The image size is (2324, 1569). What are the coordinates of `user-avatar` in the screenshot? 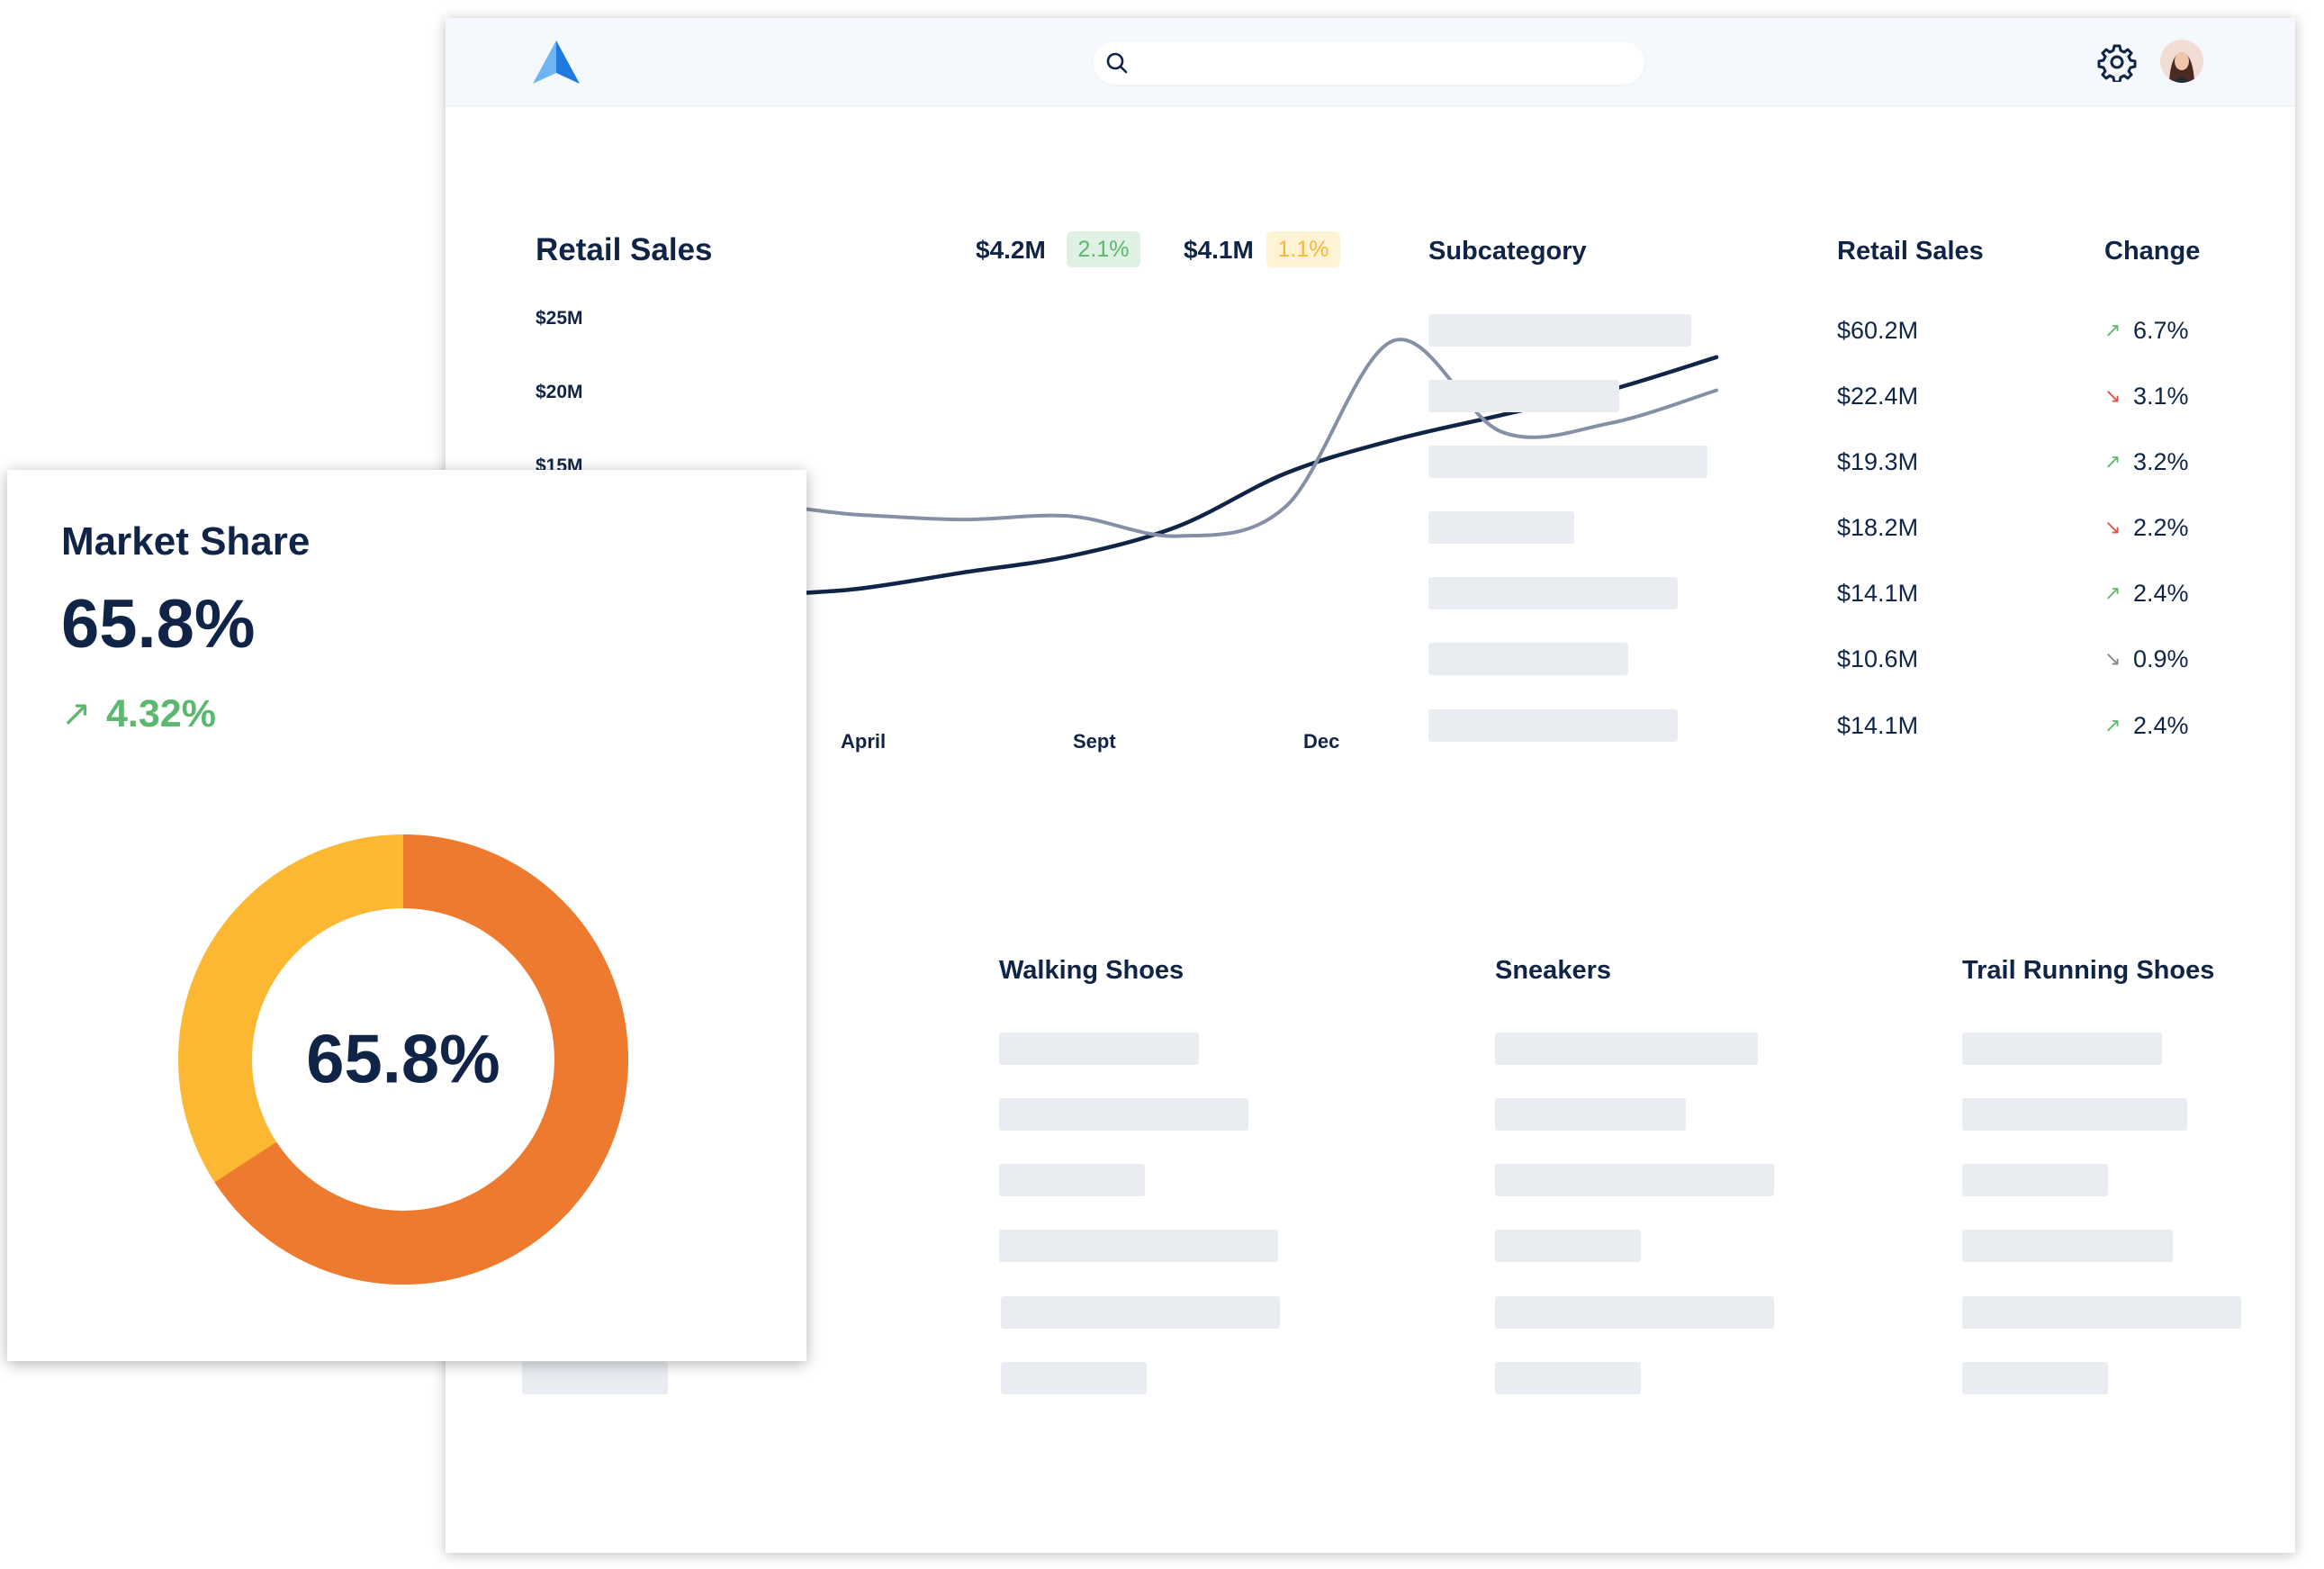 It's located at (2181, 61).